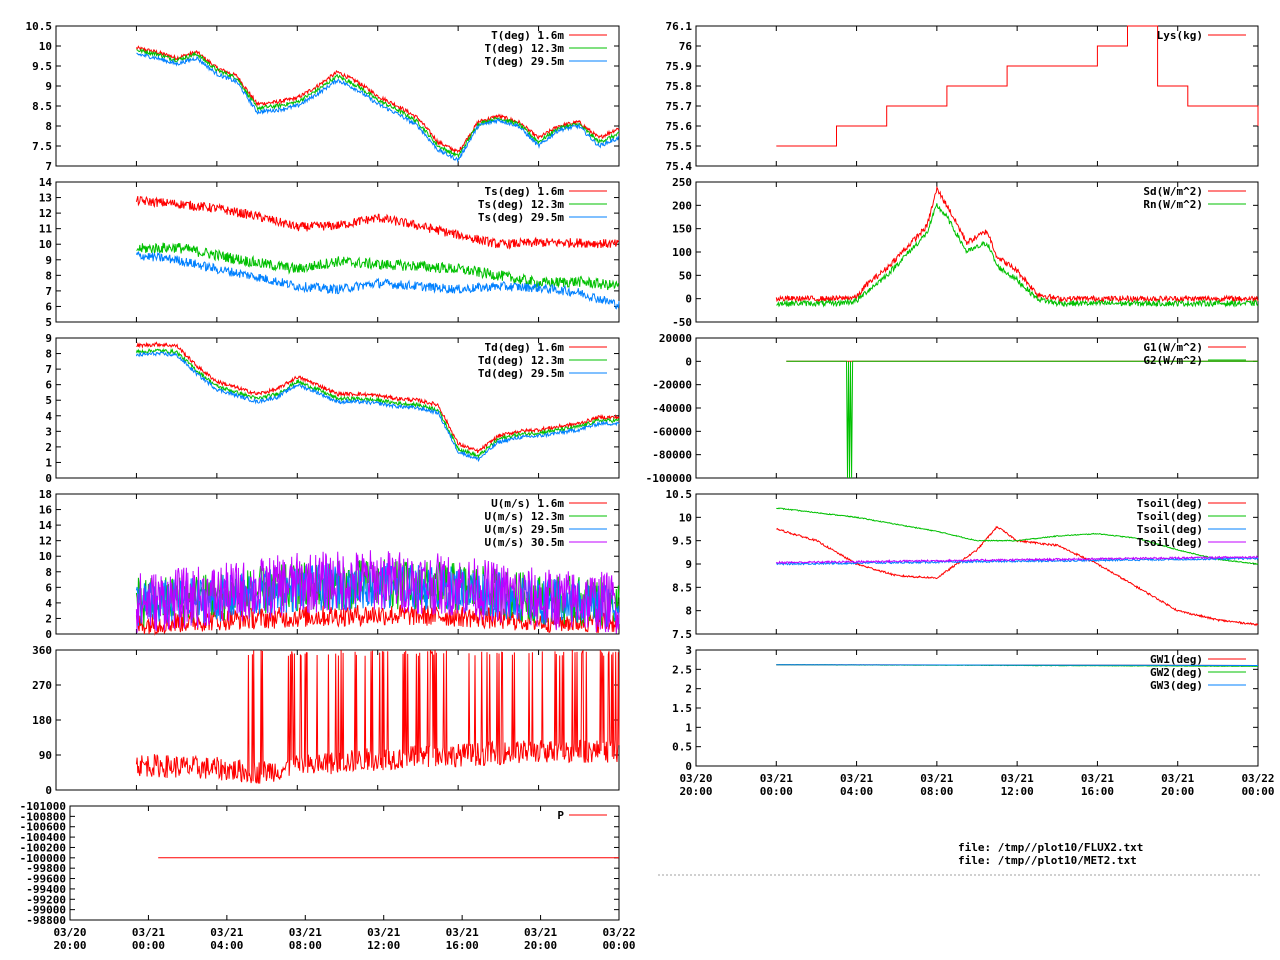 The height and width of the screenshot is (960, 1280). I want to click on y-tick-label: 75.6, so click(679, 126).